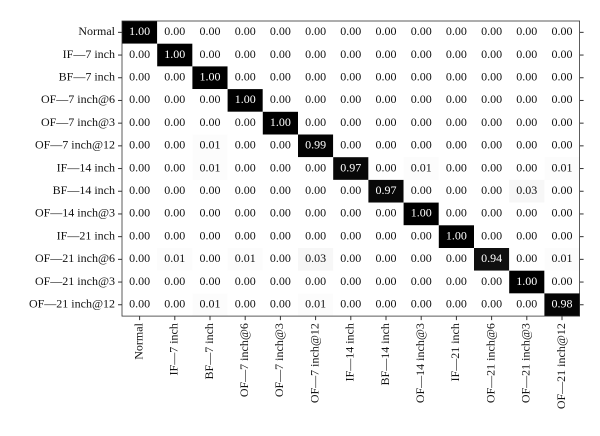 The image size is (600, 436). I want to click on x-tick-label: OF—14 inch@3, so click(420, 363).